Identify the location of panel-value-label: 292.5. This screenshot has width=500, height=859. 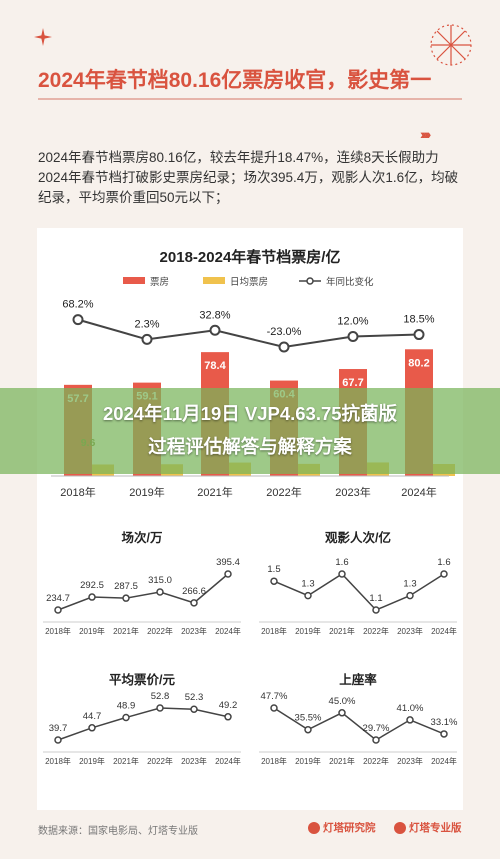
(92, 585).